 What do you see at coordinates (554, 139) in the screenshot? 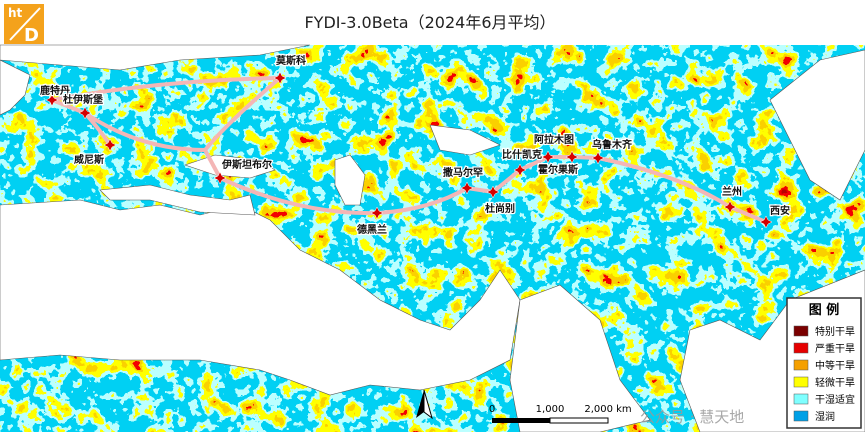
I see `city-label: 阿拉木图` at bounding box center [554, 139].